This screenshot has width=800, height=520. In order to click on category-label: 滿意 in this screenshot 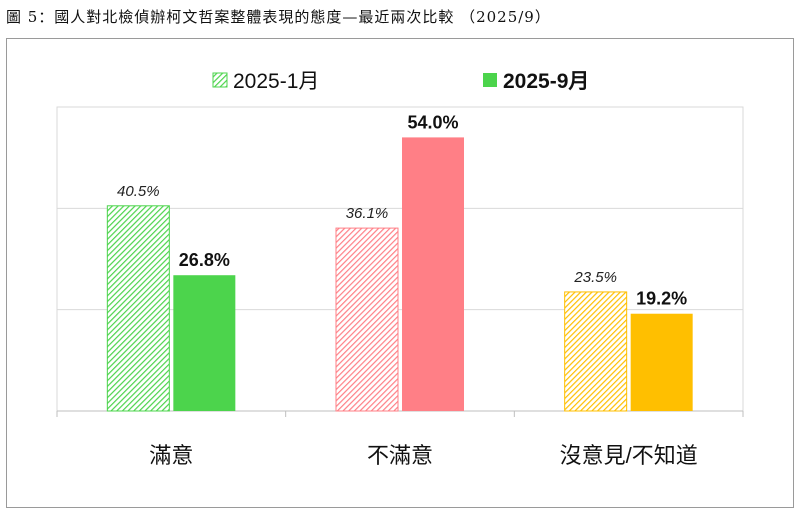, I will do `click(171, 455)`.